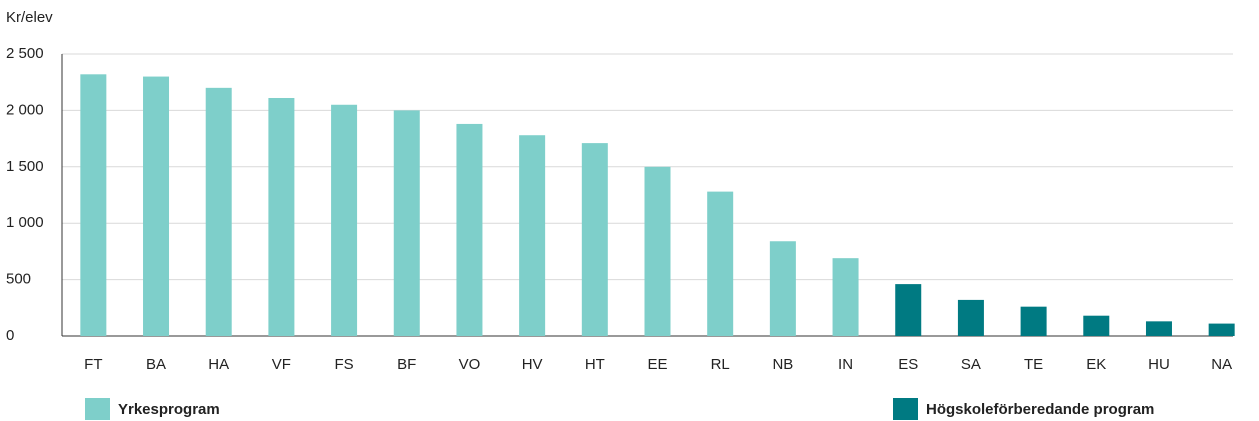 The height and width of the screenshot is (421, 1259). I want to click on x-tick-label: RL, so click(720, 364).